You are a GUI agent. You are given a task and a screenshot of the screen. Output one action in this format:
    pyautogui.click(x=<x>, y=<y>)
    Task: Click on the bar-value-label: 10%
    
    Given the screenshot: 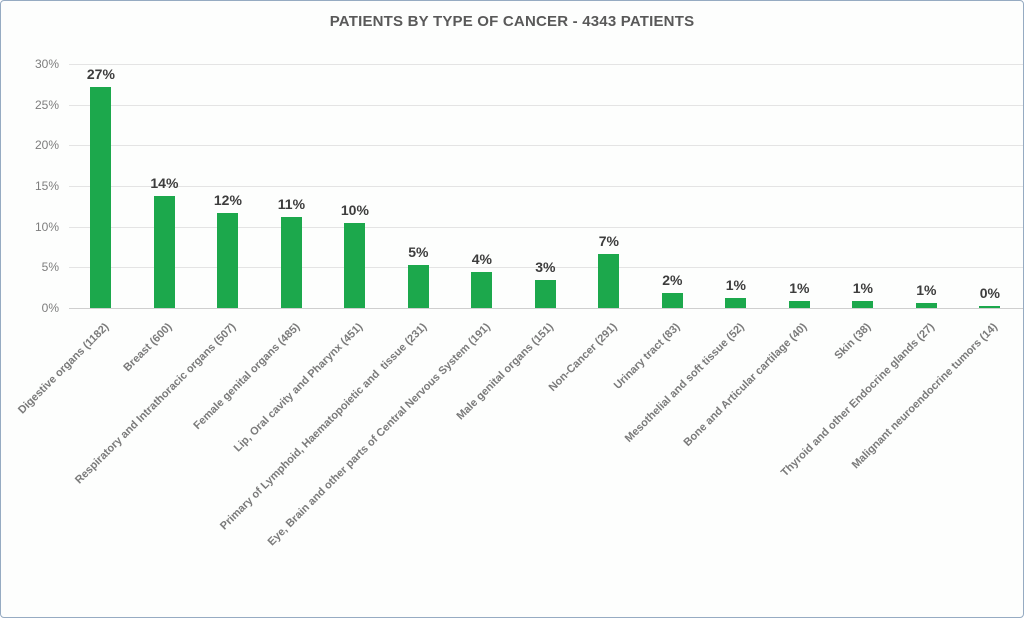 What is the action you would take?
    pyautogui.click(x=354, y=210)
    